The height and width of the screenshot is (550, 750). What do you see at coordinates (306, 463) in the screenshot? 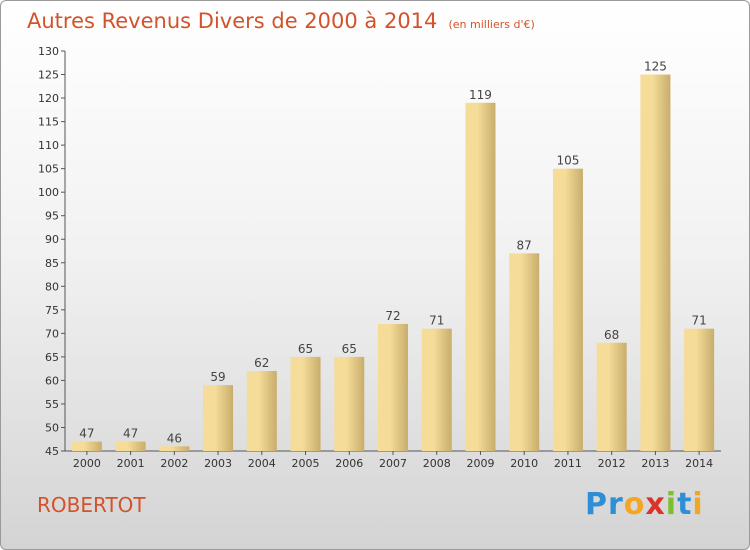
I see `x-tick-label: 2005` at bounding box center [306, 463].